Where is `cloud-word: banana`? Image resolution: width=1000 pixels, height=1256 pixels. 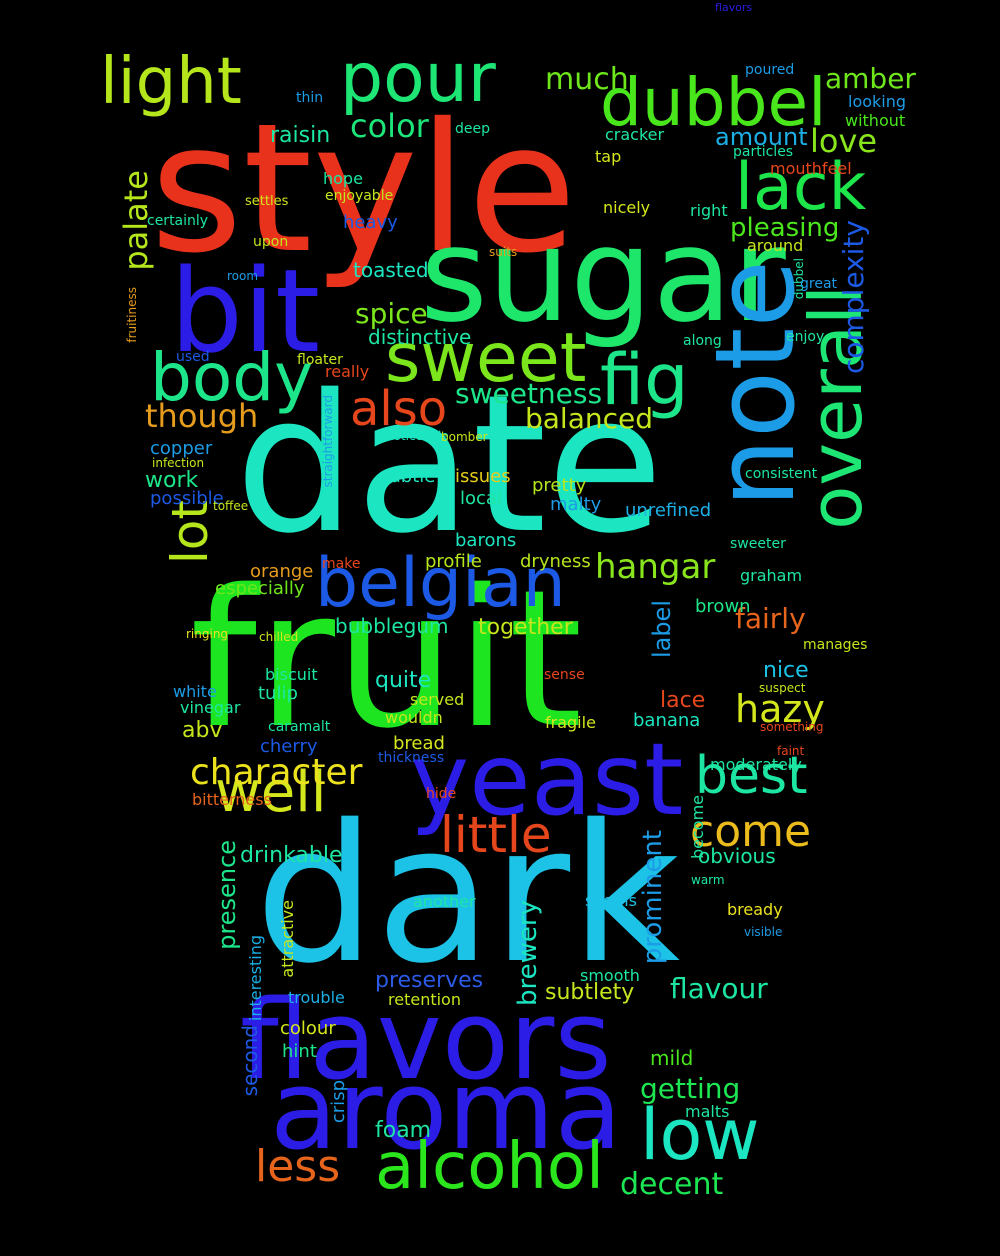
cloud-word: banana is located at coordinates (667, 720).